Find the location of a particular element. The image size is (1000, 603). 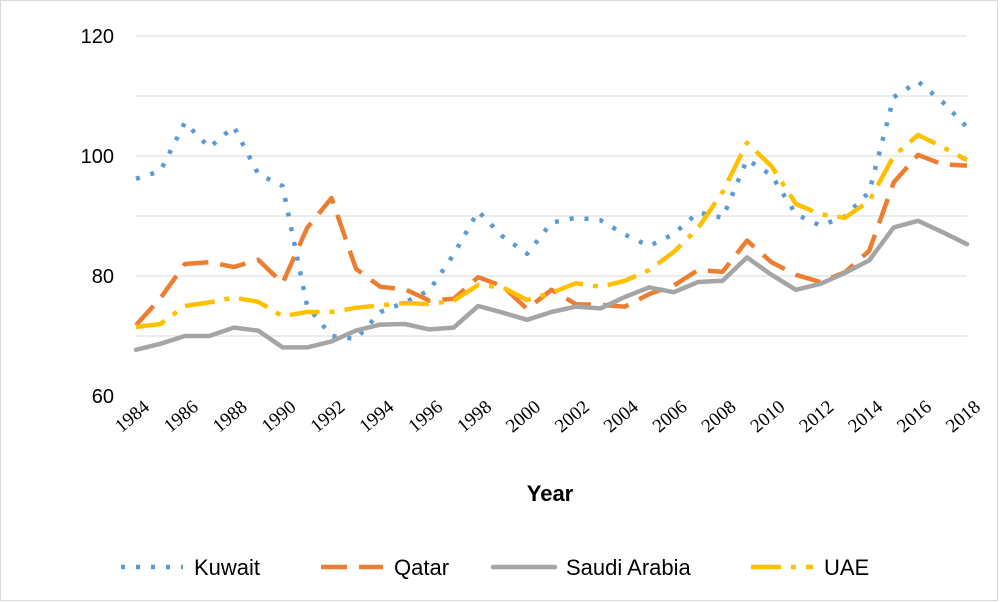

x-tick-label: 2008 is located at coordinates (719, 417).